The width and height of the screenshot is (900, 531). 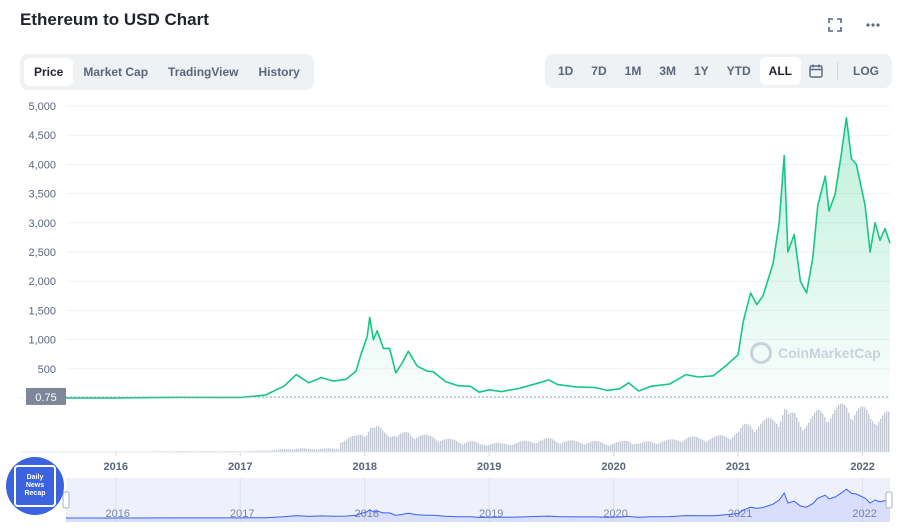 I want to click on range-1m: 1M, so click(x=633, y=71).